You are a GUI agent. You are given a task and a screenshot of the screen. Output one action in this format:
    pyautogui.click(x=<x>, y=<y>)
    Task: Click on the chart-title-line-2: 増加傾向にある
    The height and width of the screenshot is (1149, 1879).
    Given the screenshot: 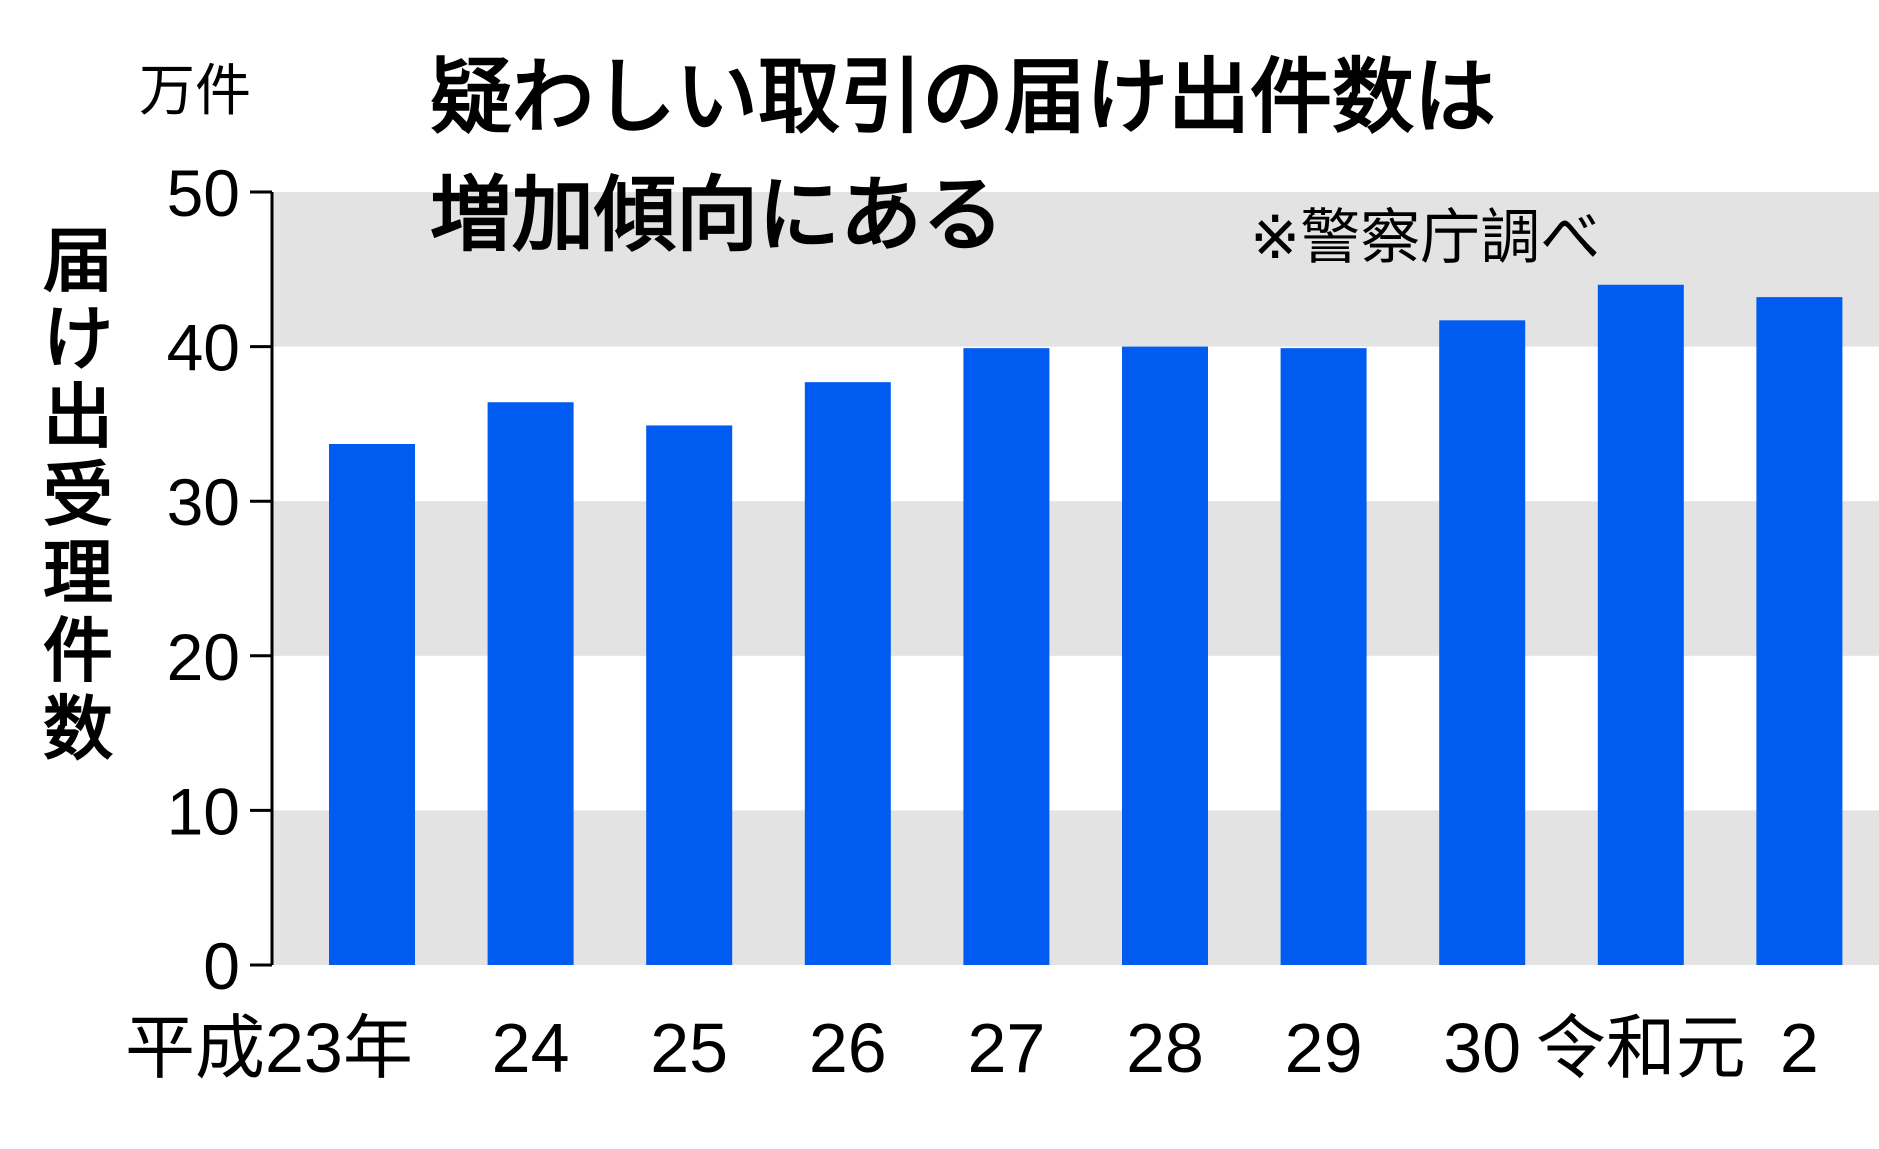 What is the action you would take?
    pyautogui.click(x=717, y=215)
    